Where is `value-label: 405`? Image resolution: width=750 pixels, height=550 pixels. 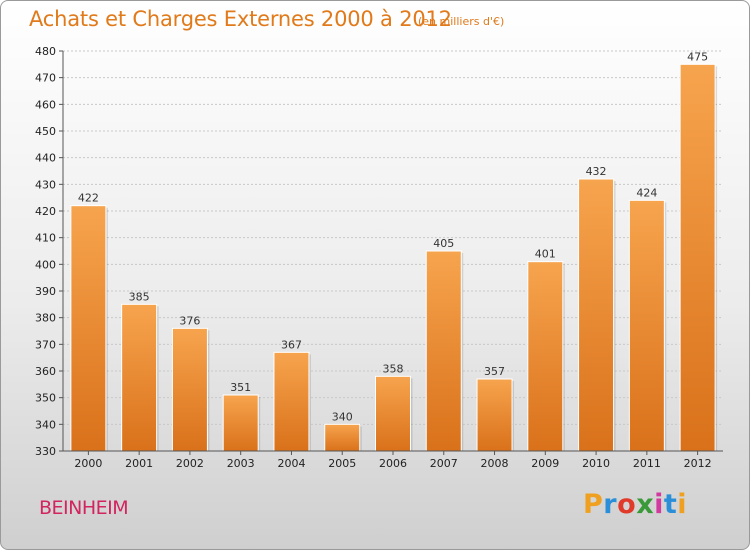 value-label: 405 is located at coordinates (443, 243).